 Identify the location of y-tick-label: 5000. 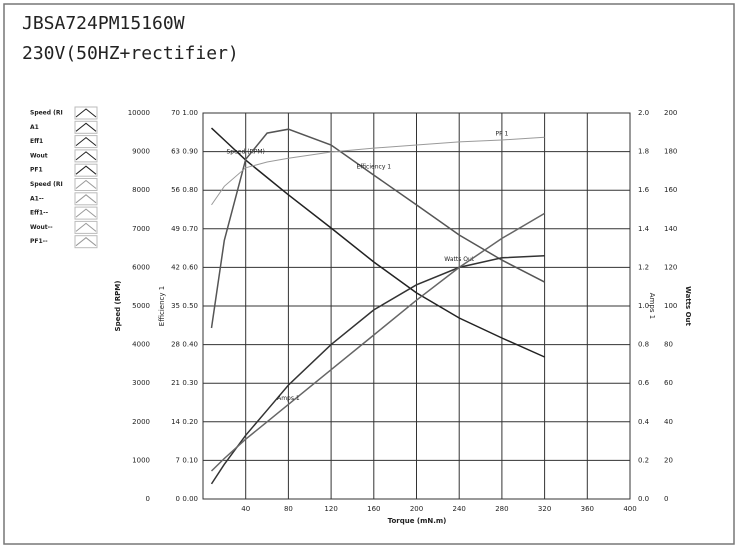
(141, 306).